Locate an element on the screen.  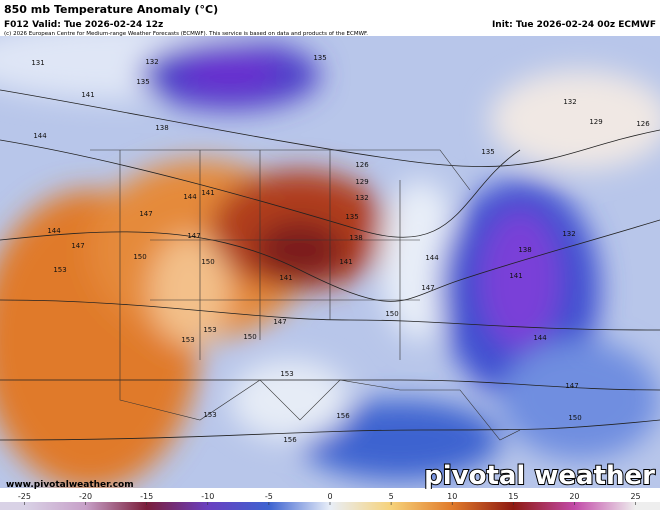
colorbar-tick-label: 20 is located at coordinates (574, 496).